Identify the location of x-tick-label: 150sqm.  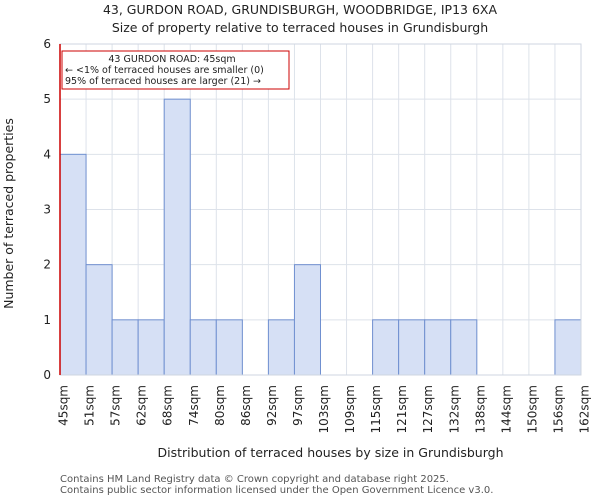
(532, 409).